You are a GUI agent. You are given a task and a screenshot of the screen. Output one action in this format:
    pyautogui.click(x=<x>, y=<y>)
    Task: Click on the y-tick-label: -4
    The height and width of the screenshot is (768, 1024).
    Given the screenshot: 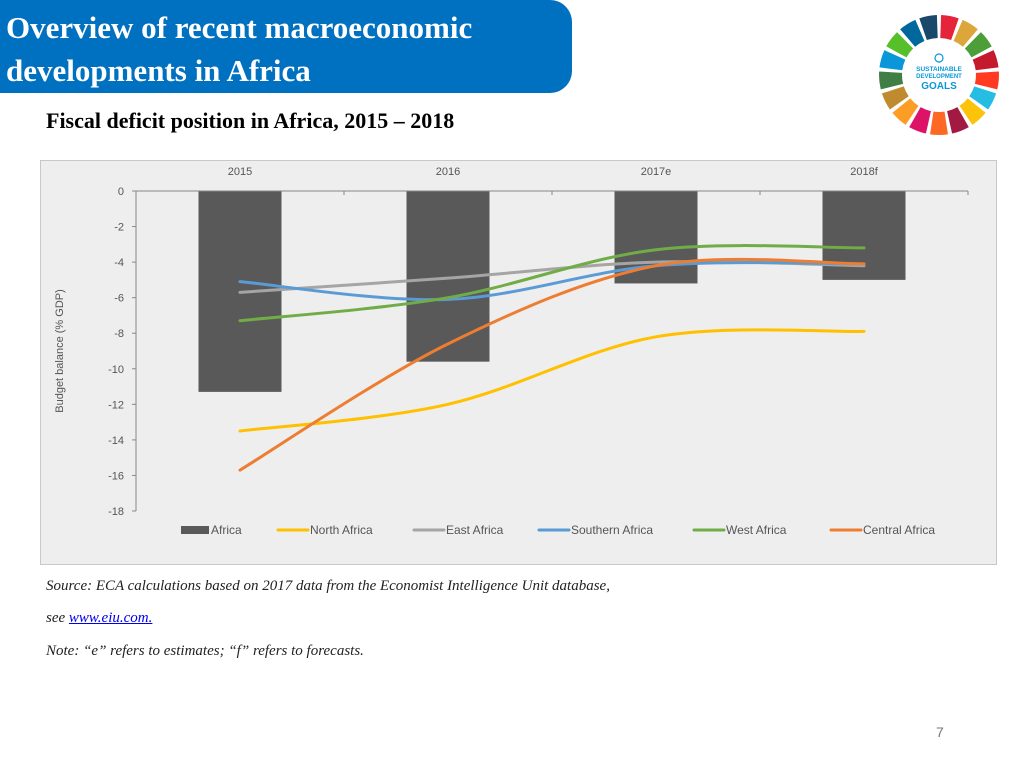 What is the action you would take?
    pyautogui.click(x=119, y=263)
    